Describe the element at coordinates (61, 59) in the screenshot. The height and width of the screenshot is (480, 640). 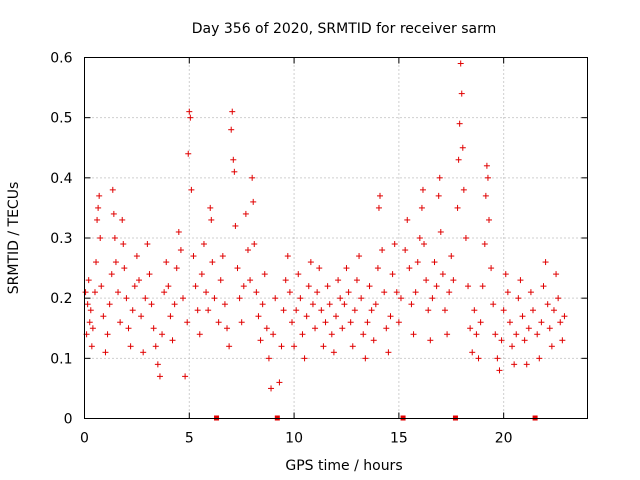
I see `y-tick-label: 0.6` at that location.